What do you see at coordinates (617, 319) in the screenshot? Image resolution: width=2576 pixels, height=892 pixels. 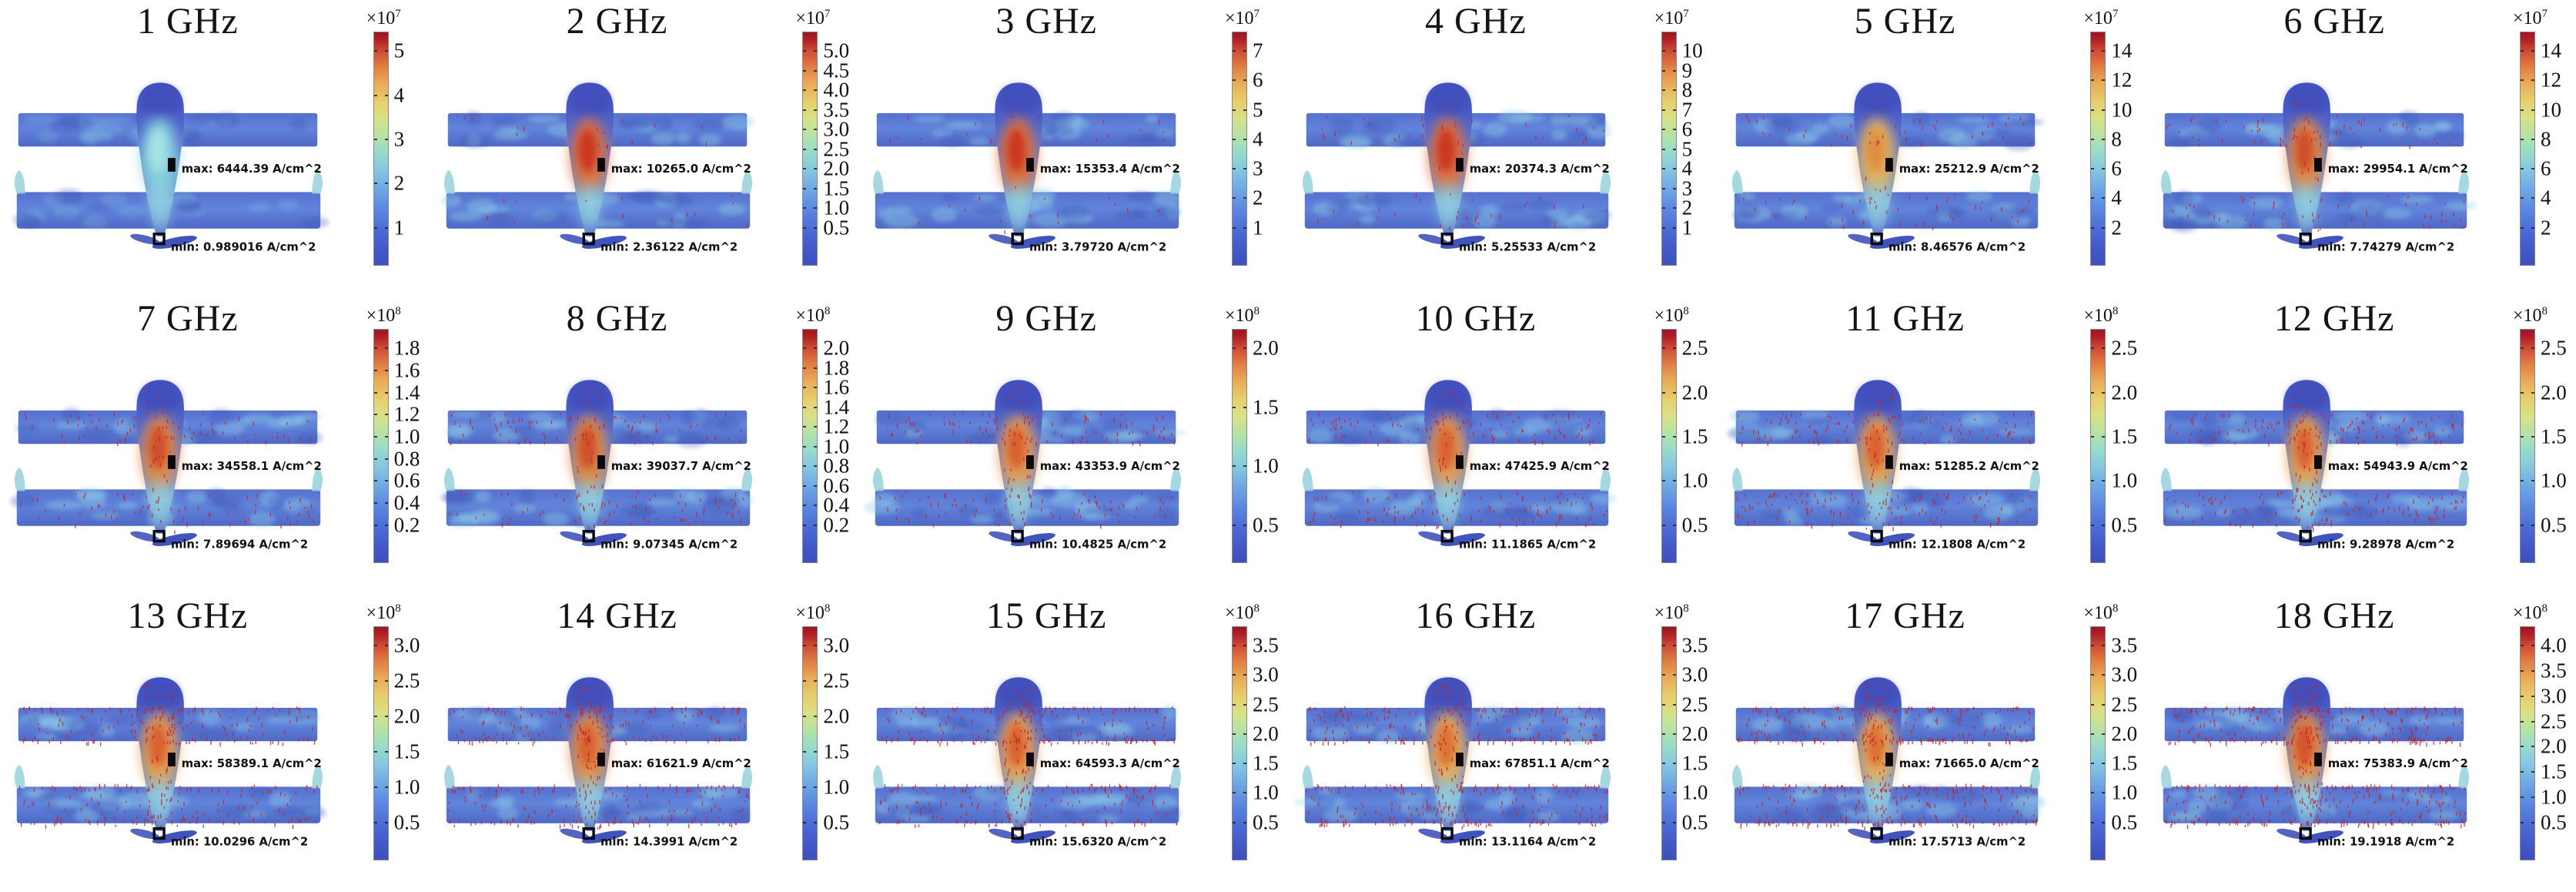 I see `panel-title: 8 GHz` at bounding box center [617, 319].